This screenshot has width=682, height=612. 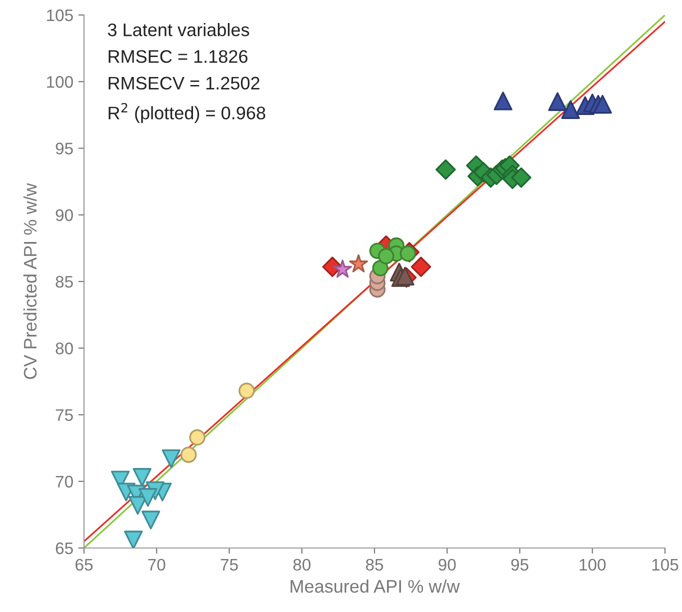 I want to click on y-tick-label: 95, so click(x=64, y=148).